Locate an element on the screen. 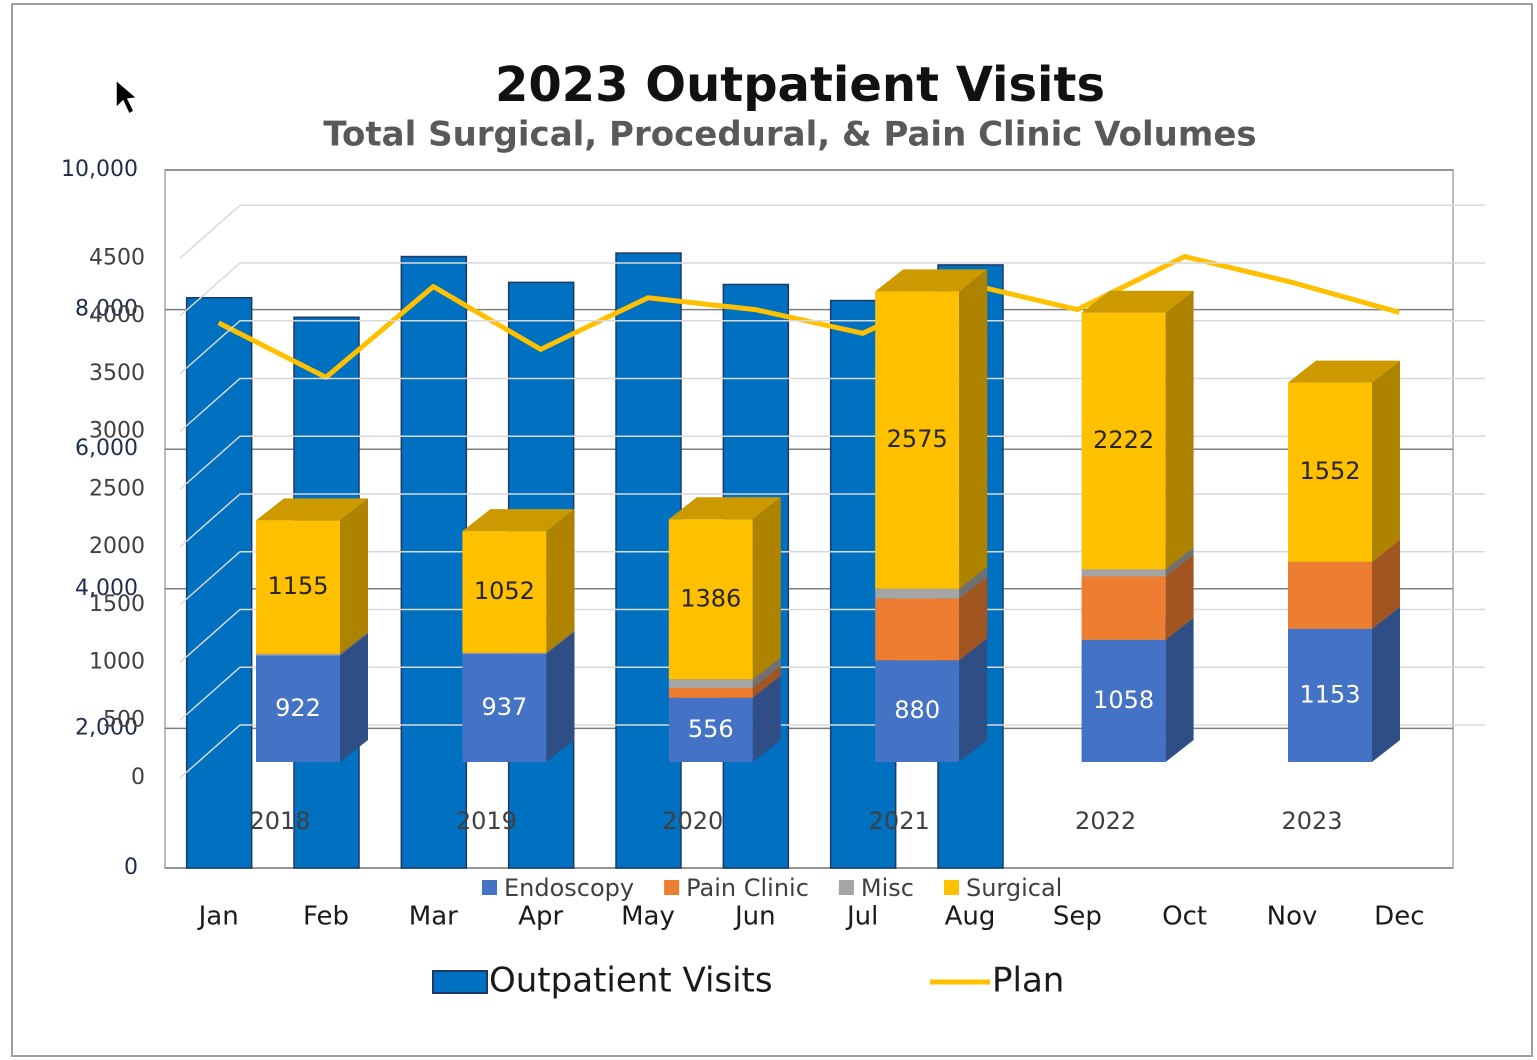 This screenshot has width=1537, height=1060. x-tick-label: Apr is located at coordinates (540, 917).